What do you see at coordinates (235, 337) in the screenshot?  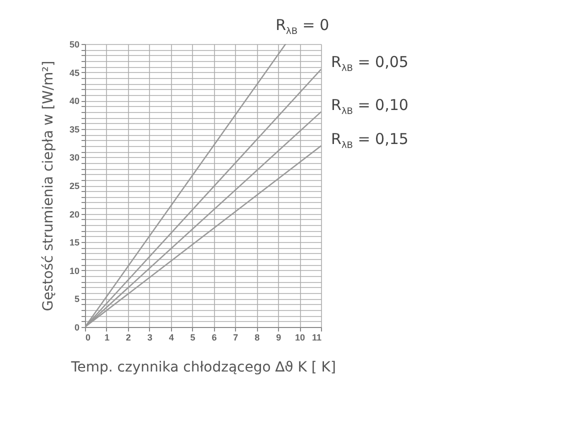 I see `x-tick-label: 7` at bounding box center [235, 337].